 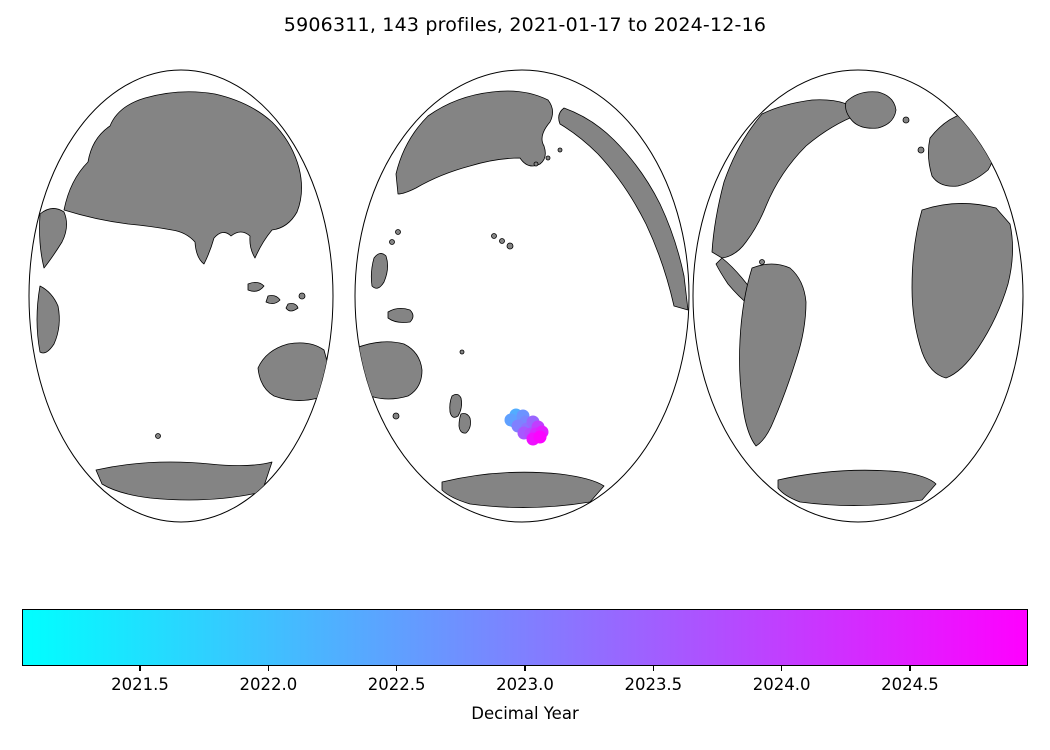 I want to click on profile-scatter, so click(x=526, y=427).